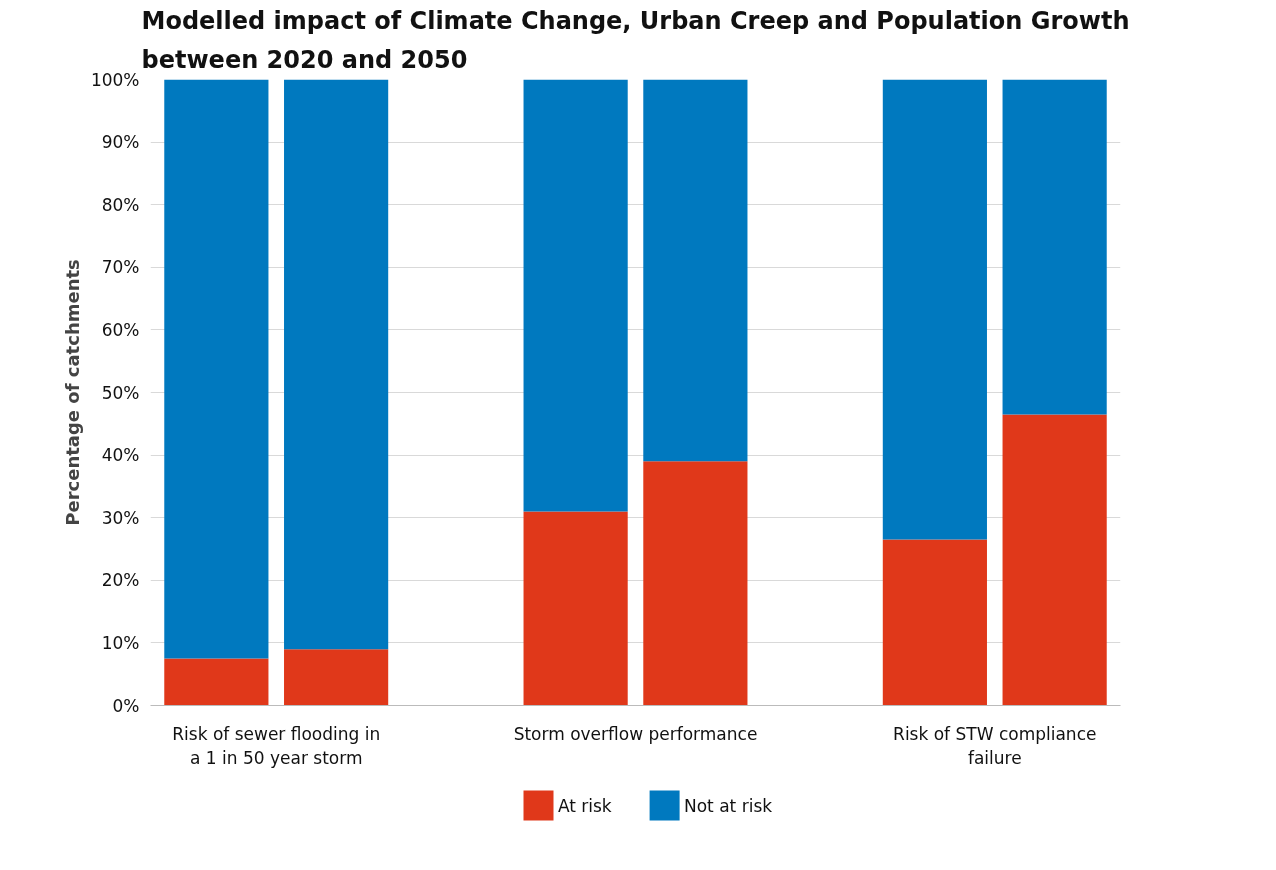  Describe the element at coordinates (120, 267) in the screenshot. I see `y-tick-label: 70%` at that location.